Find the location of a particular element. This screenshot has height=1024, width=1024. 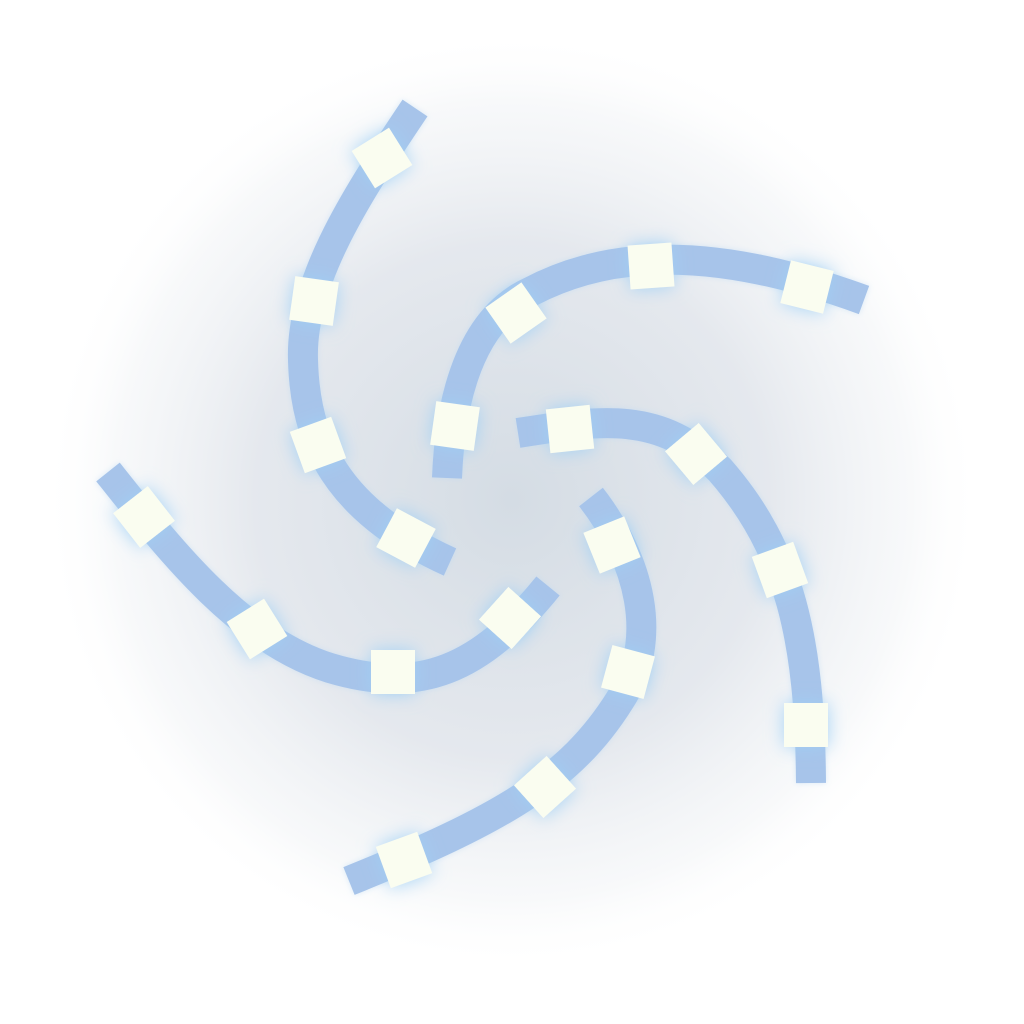

arm-top-right is located at coordinates (651, 361).